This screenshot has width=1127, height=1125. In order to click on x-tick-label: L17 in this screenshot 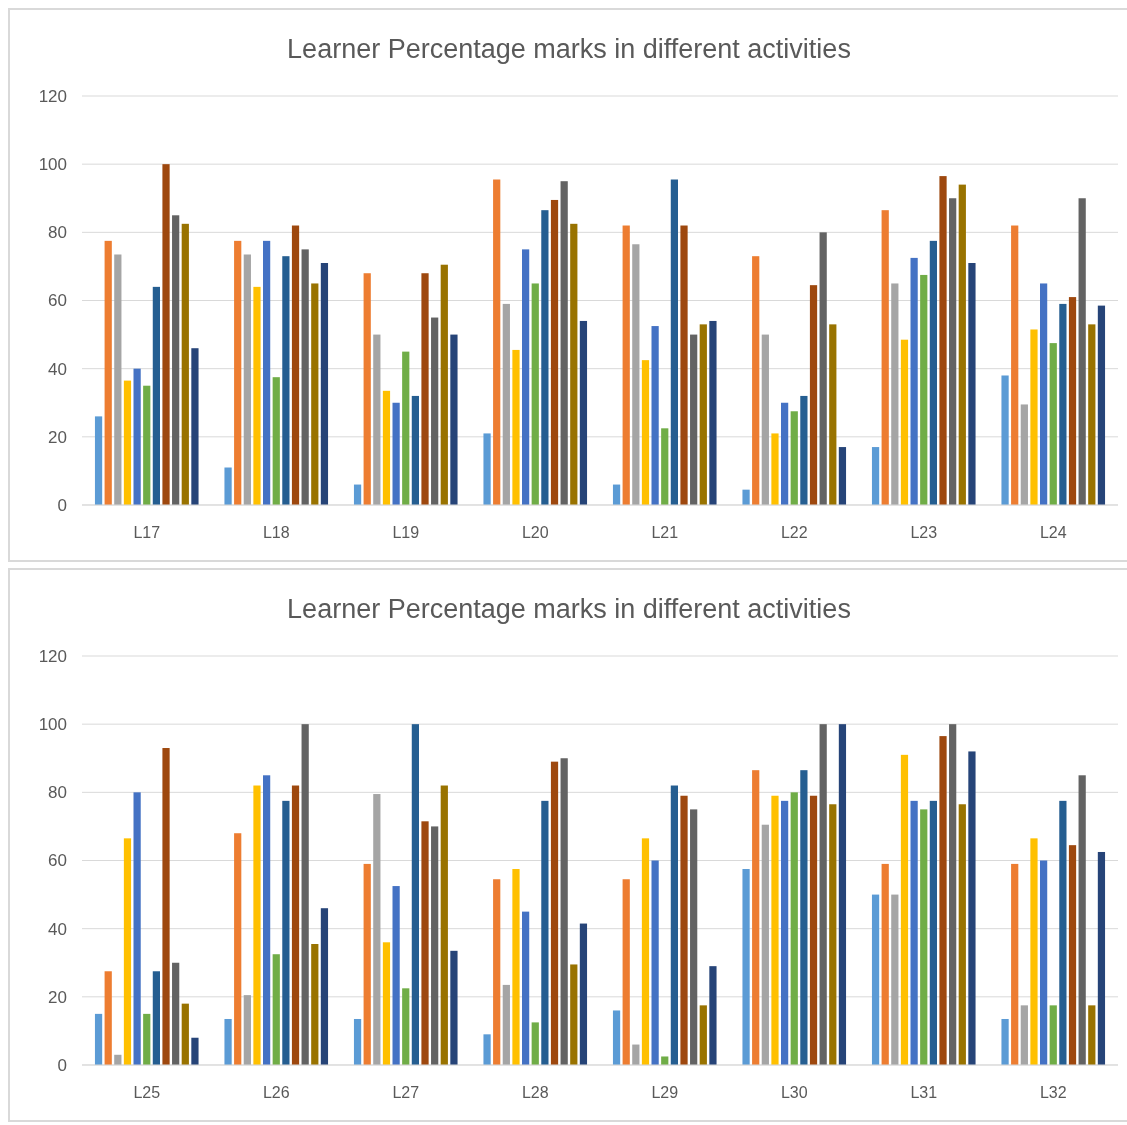, I will do `click(147, 532)`.